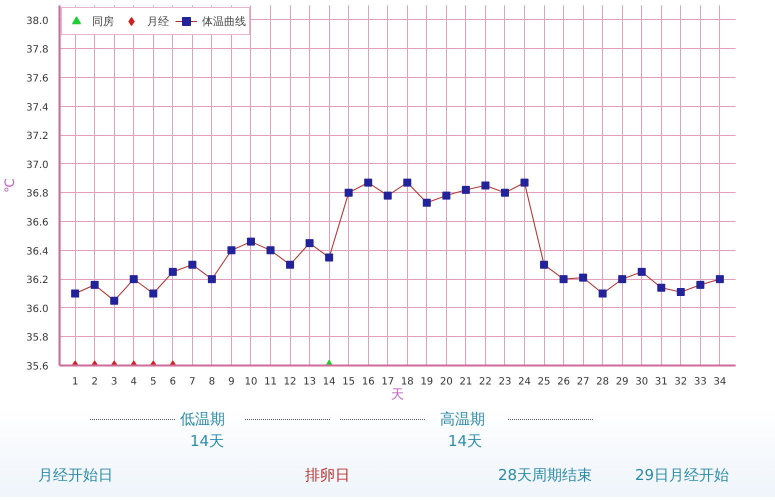  Describe the element at coordinates (524, 382) in the screenshot. I see `x-tick-label: 24` at that location.